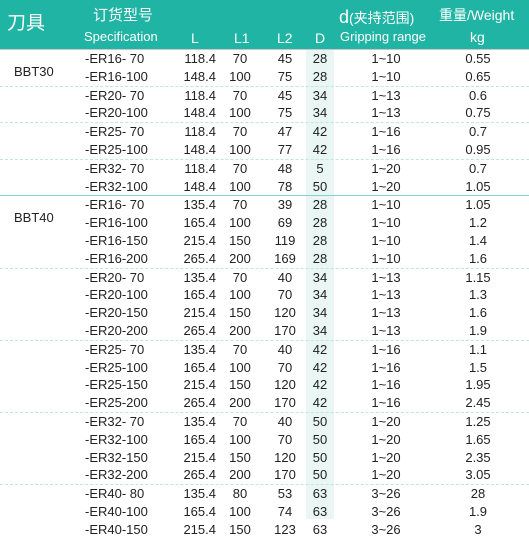 The height and width of the screenshot is (539, 529). What do you see at coordinates (264, 385) in the screenshot?
I see `table-row: -ER25-150 215.4 150 120 42 1~16 1.95` at bounding box center [264, 385].